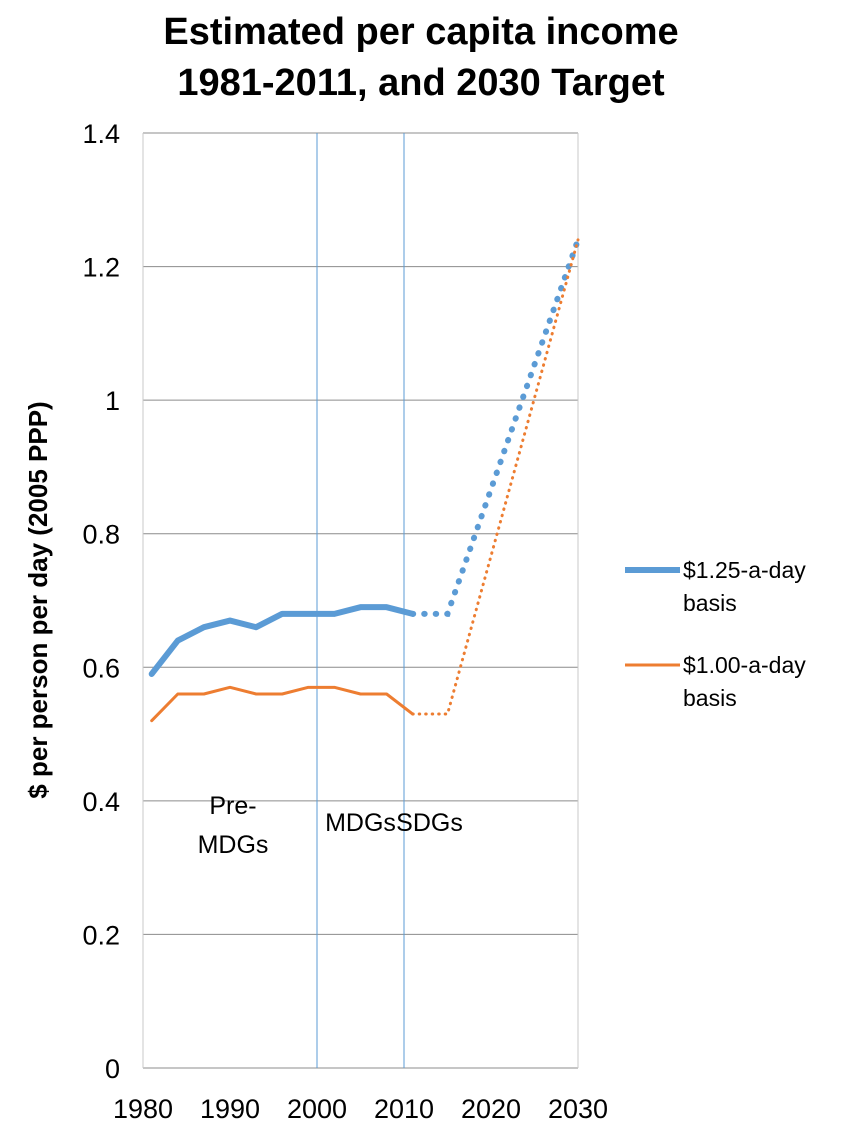 The width and height of the screenshot is (842, 1131). I want to click on y-tick-label: 0.8, so click(101, 535).